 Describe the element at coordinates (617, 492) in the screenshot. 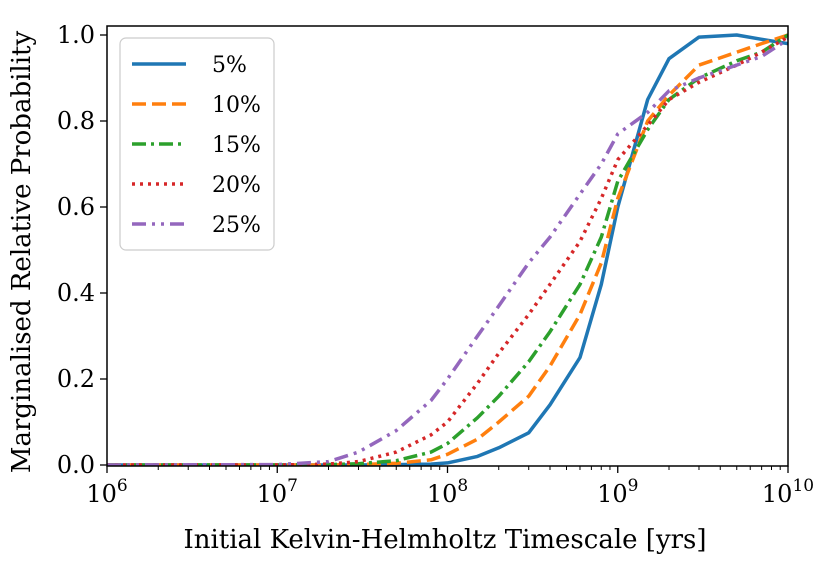

I see `x-tick-label-9: 10⁹` at that location.